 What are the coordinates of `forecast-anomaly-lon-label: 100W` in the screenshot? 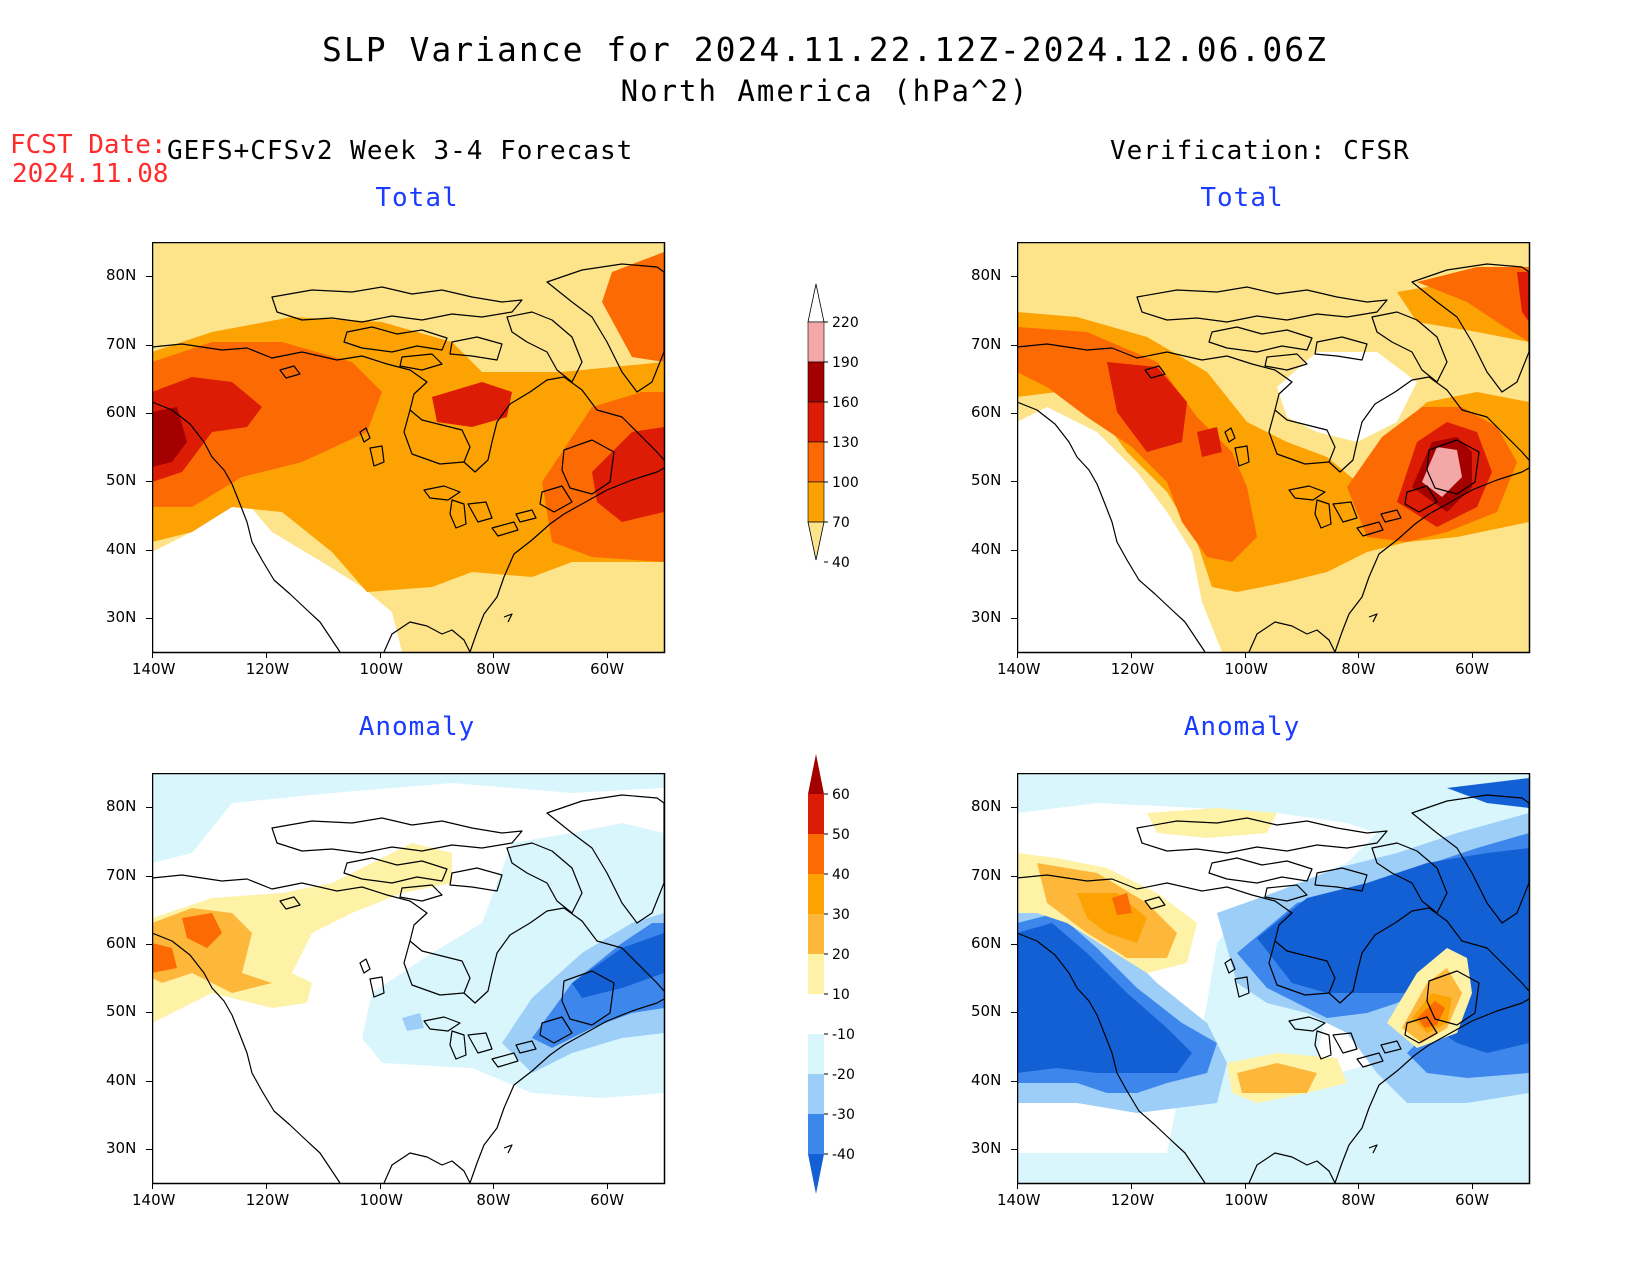 It's located at (381, 1200).